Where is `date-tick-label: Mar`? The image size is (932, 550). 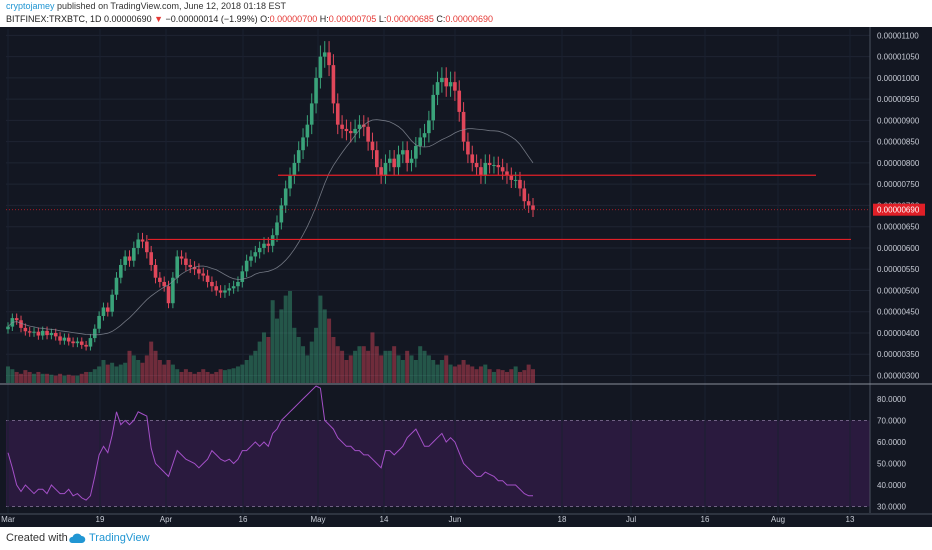
date-tick-label: Mar is located at coordinates (8, 519).